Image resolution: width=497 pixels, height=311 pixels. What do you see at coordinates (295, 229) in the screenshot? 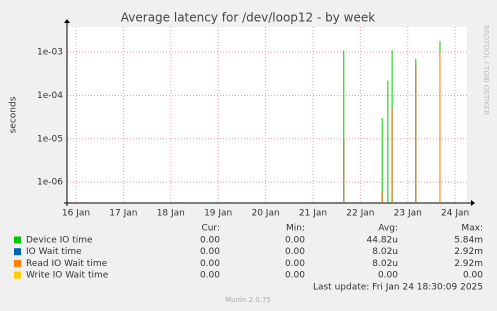
I see `legend-header: Min:` at bounding box center [295, 229].